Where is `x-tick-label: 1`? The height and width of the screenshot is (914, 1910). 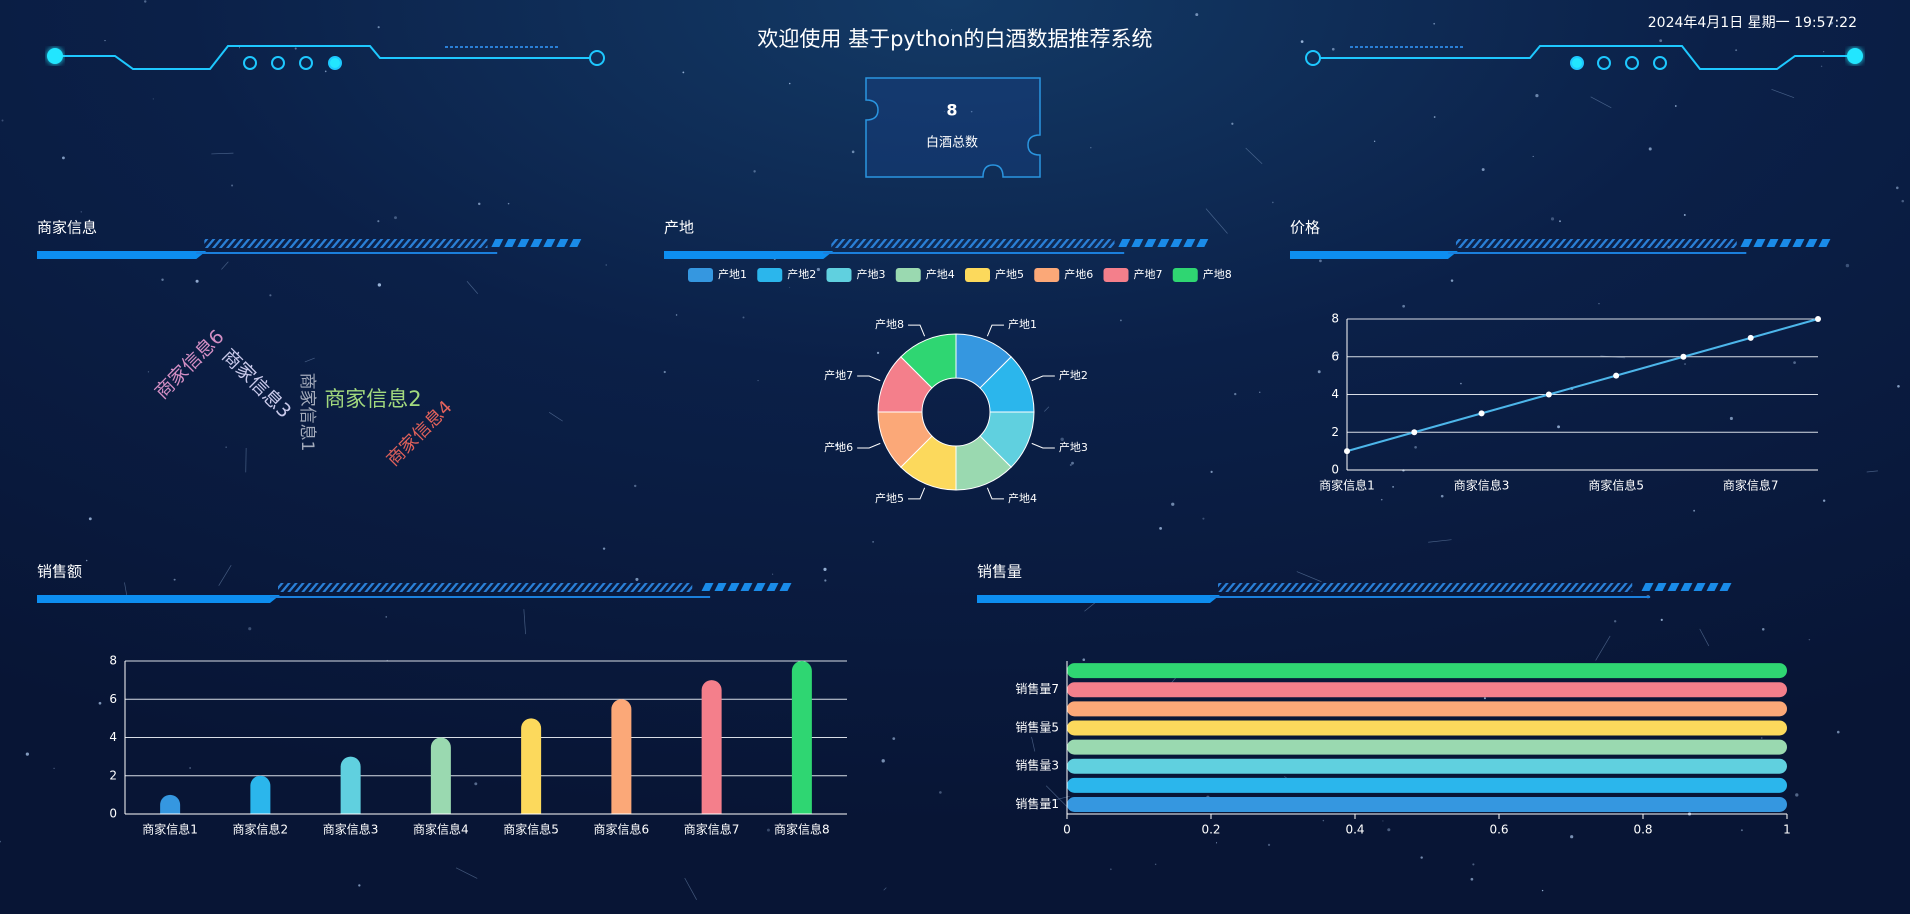 x-tick-label: 1 is located at coordinates (1787, 830).